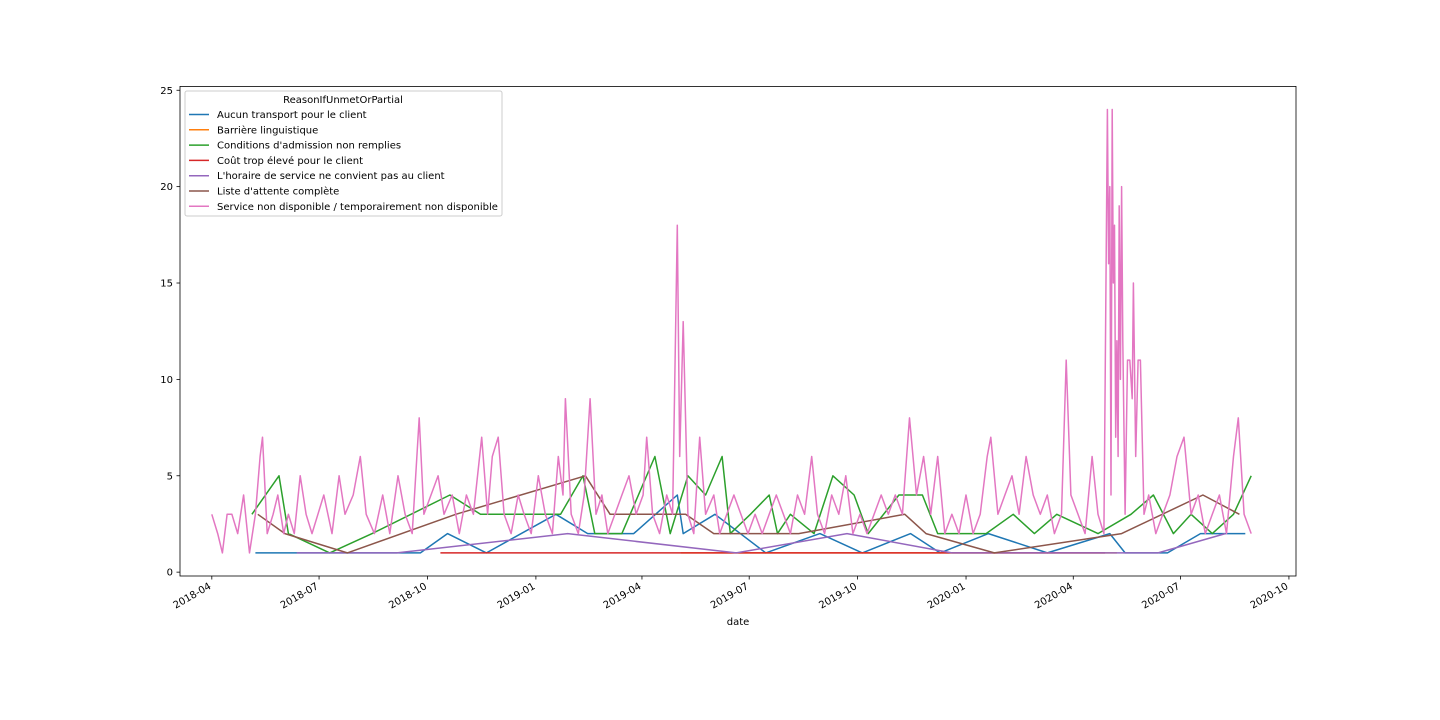 This screenshot has height=720, width=1440. I want to click on x-tick-label: 2019-07, so click(730, 596).